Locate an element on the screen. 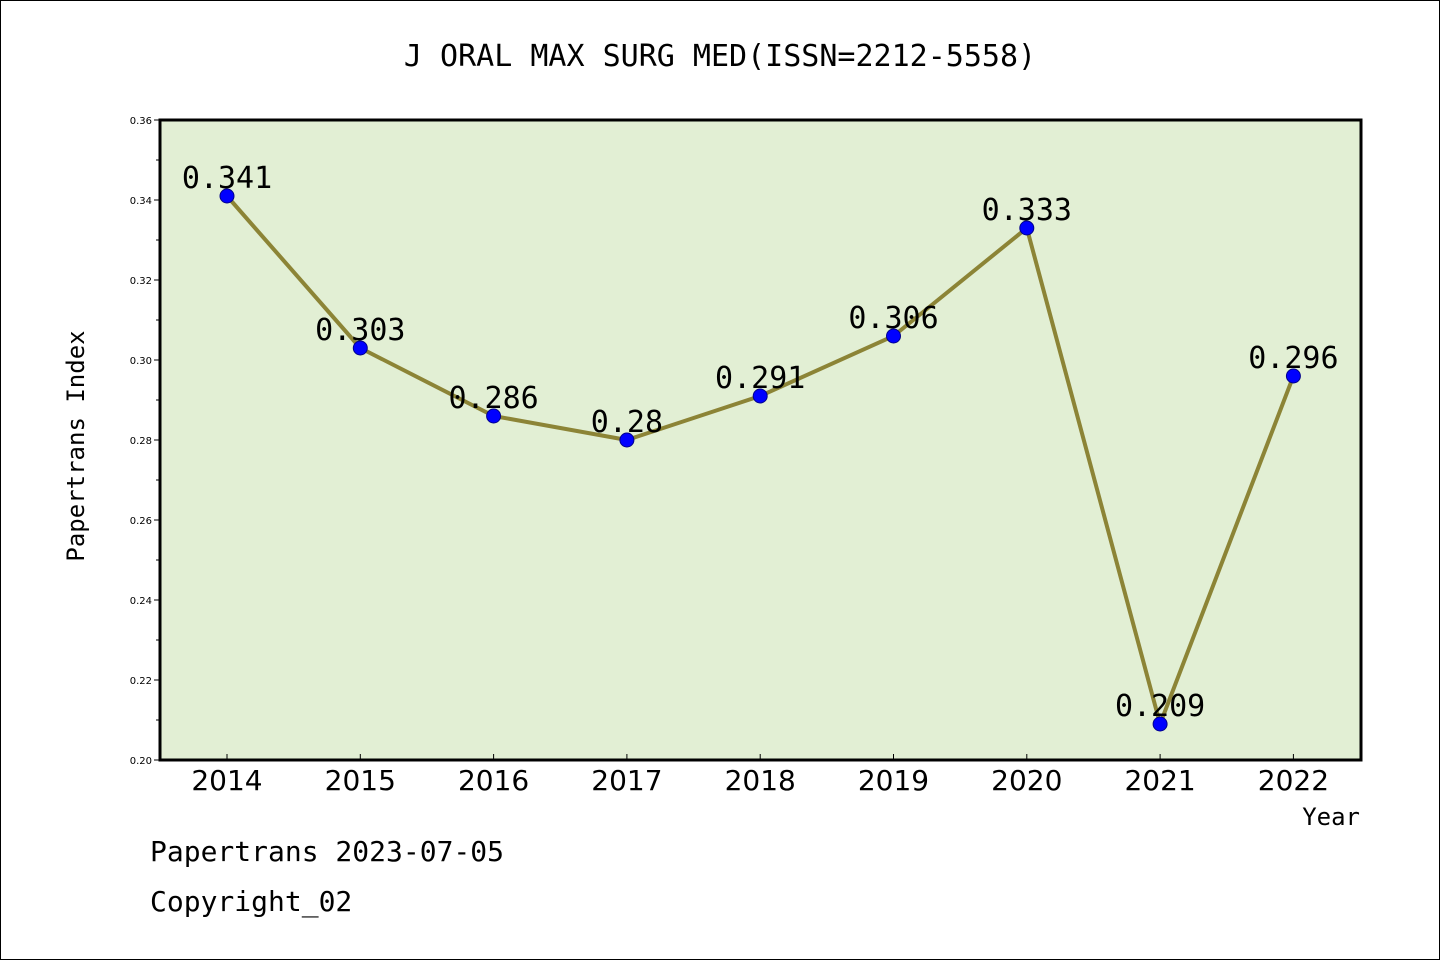 Image resolution: width=1440 pixels, height=960 pixels. x-axis: 2014 2015 2016 2017 2018 2019 2020 2021 2022 is located at coordinates (760, 775).